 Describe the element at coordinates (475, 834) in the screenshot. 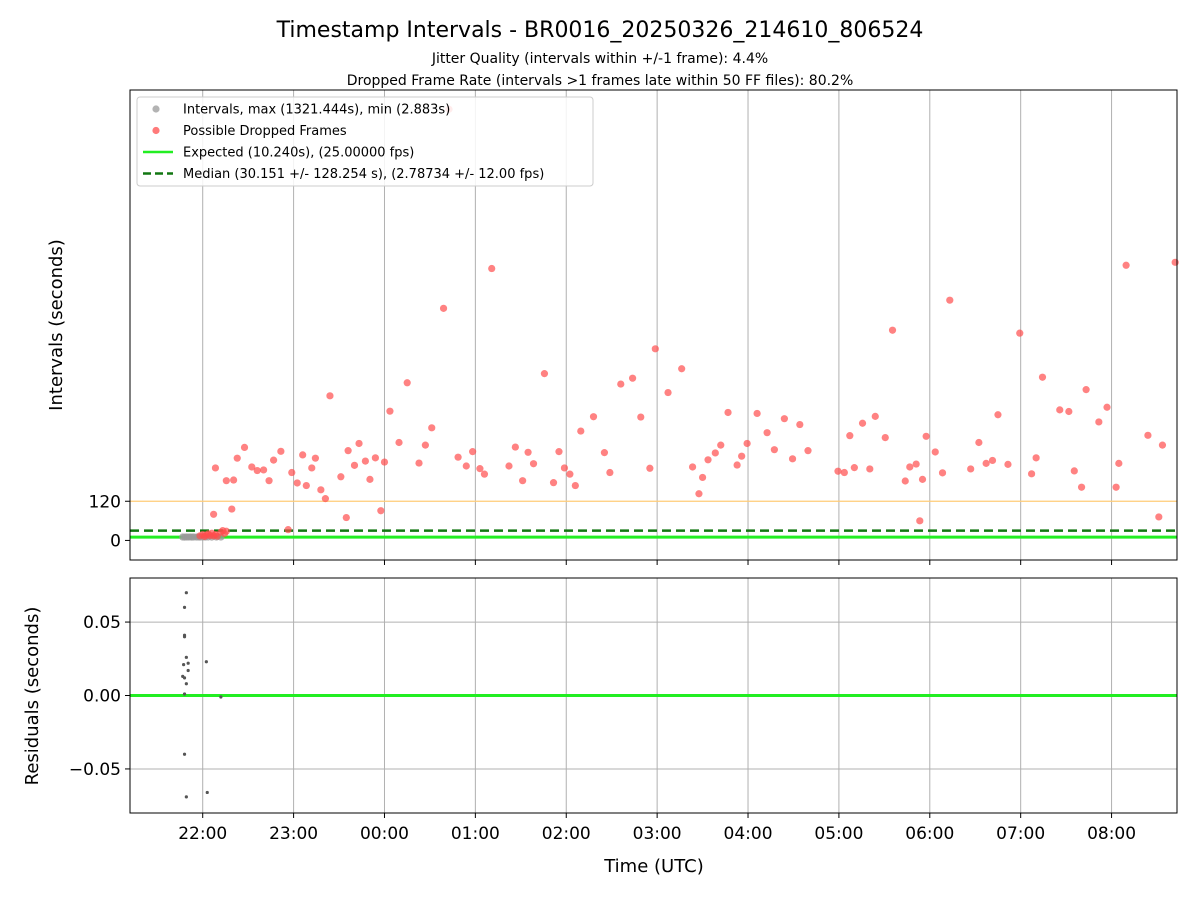

I see `x-tick-label: 01:00` at that location.